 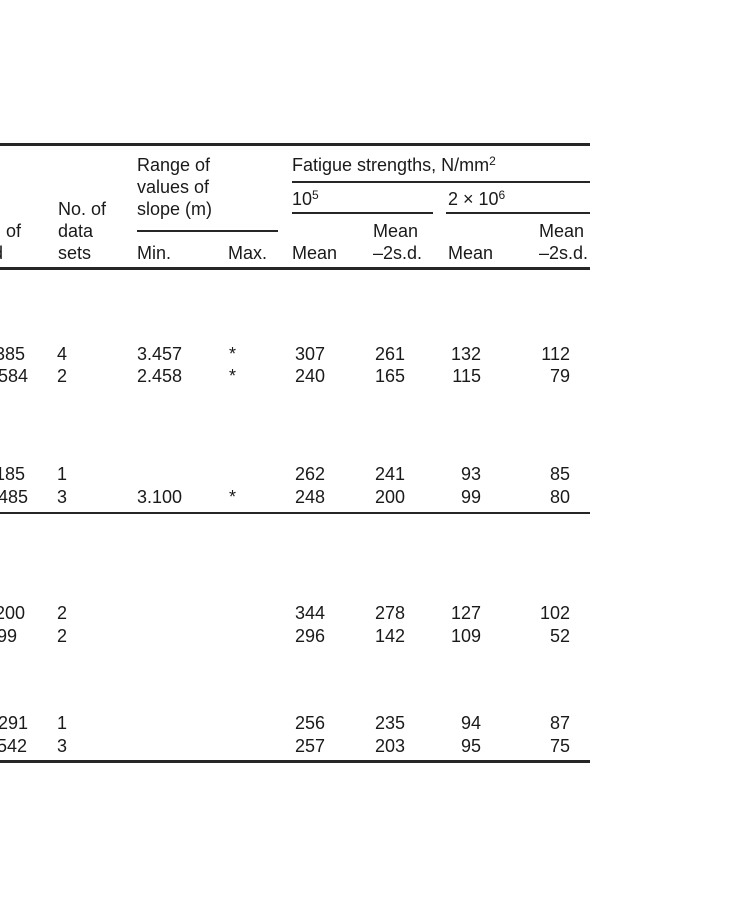 What do you see at coordinates (470, 723) in the screenshot?
I see `cell-mean-2e6: 94` at bounding box center [470, 723].